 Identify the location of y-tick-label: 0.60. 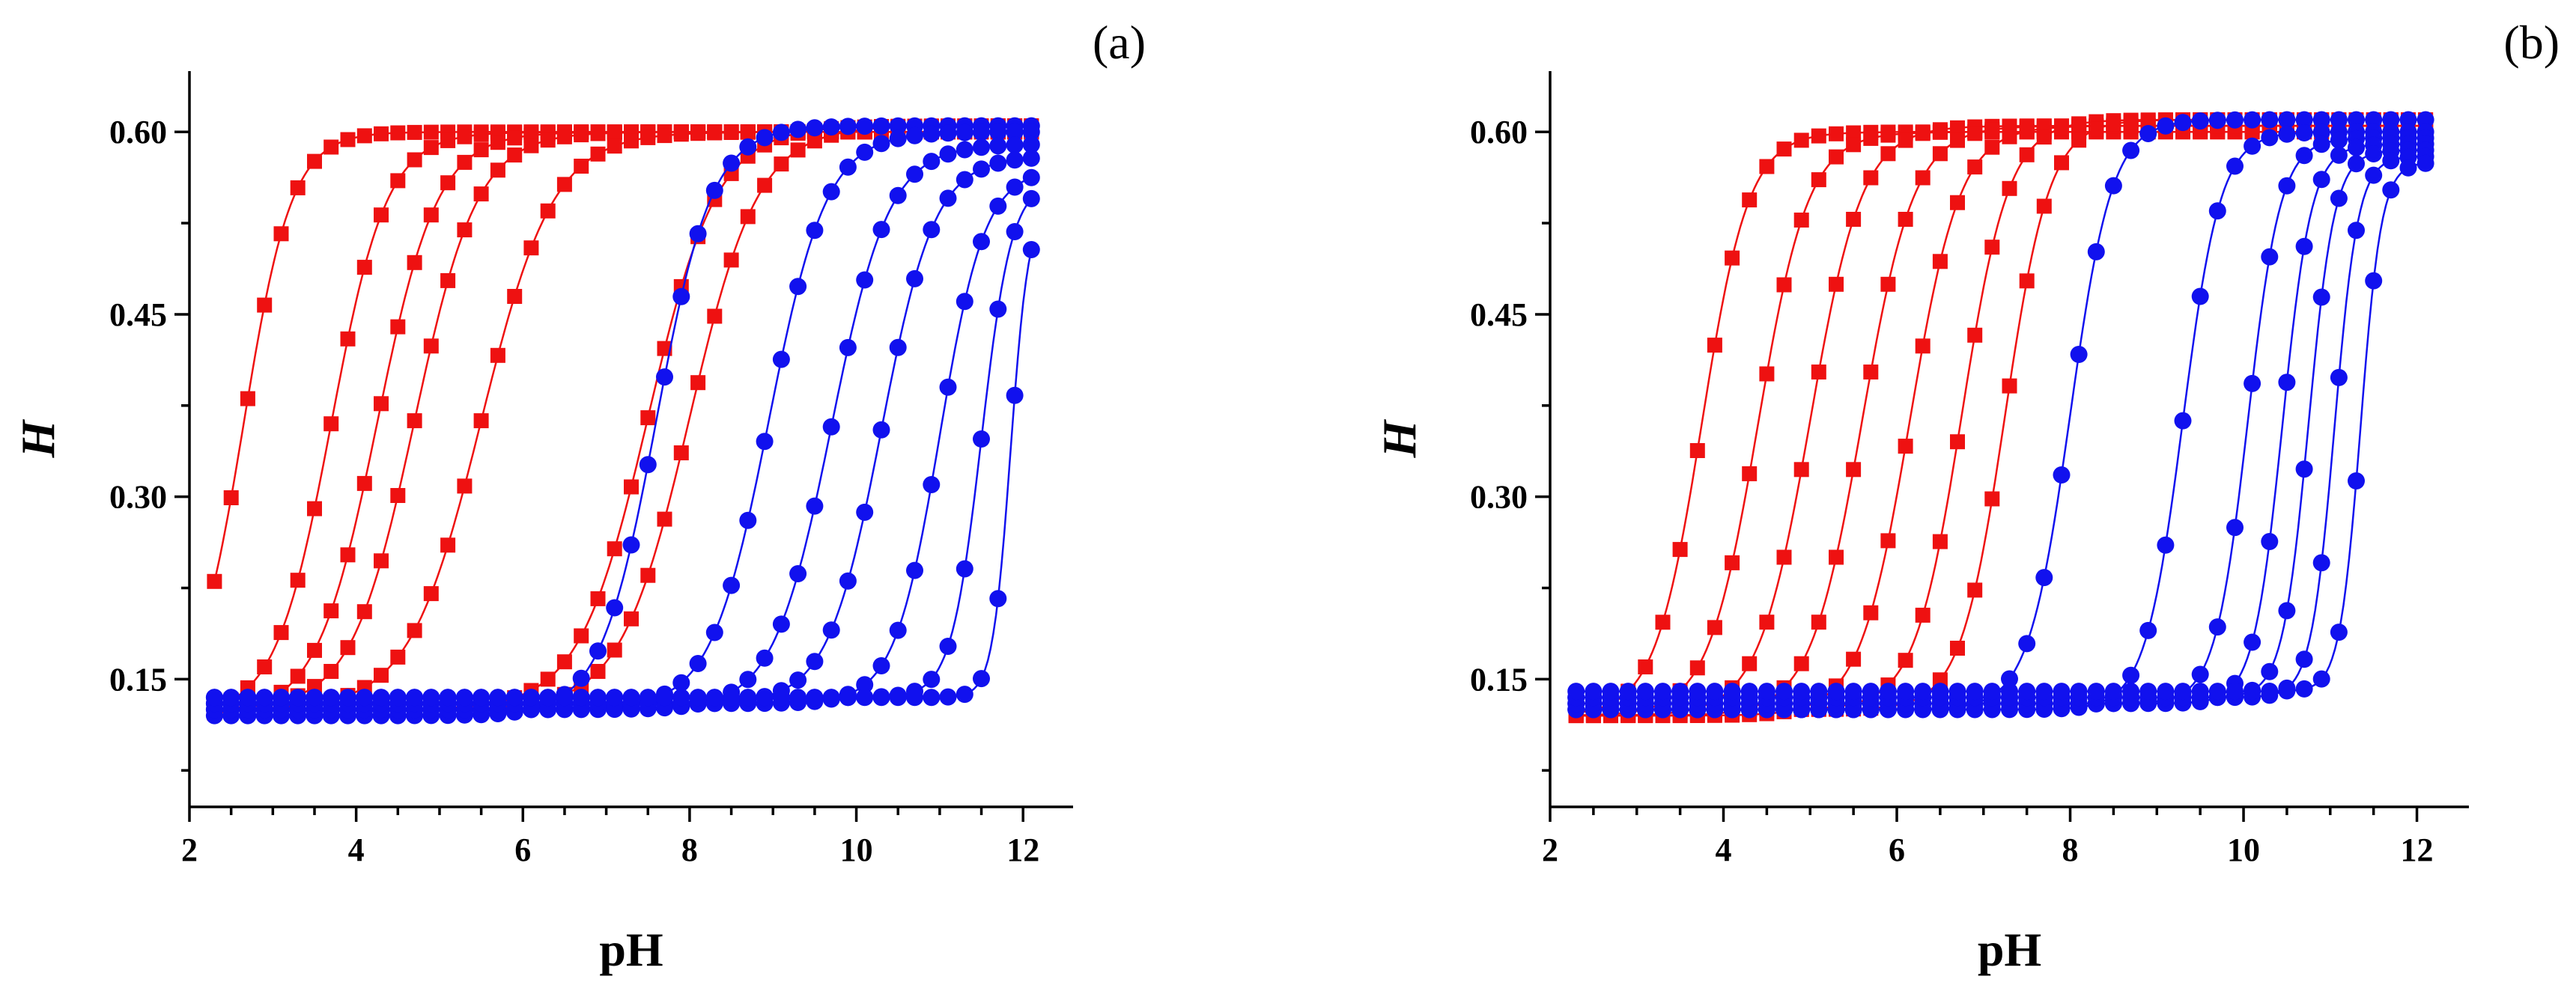
(1499, 132).